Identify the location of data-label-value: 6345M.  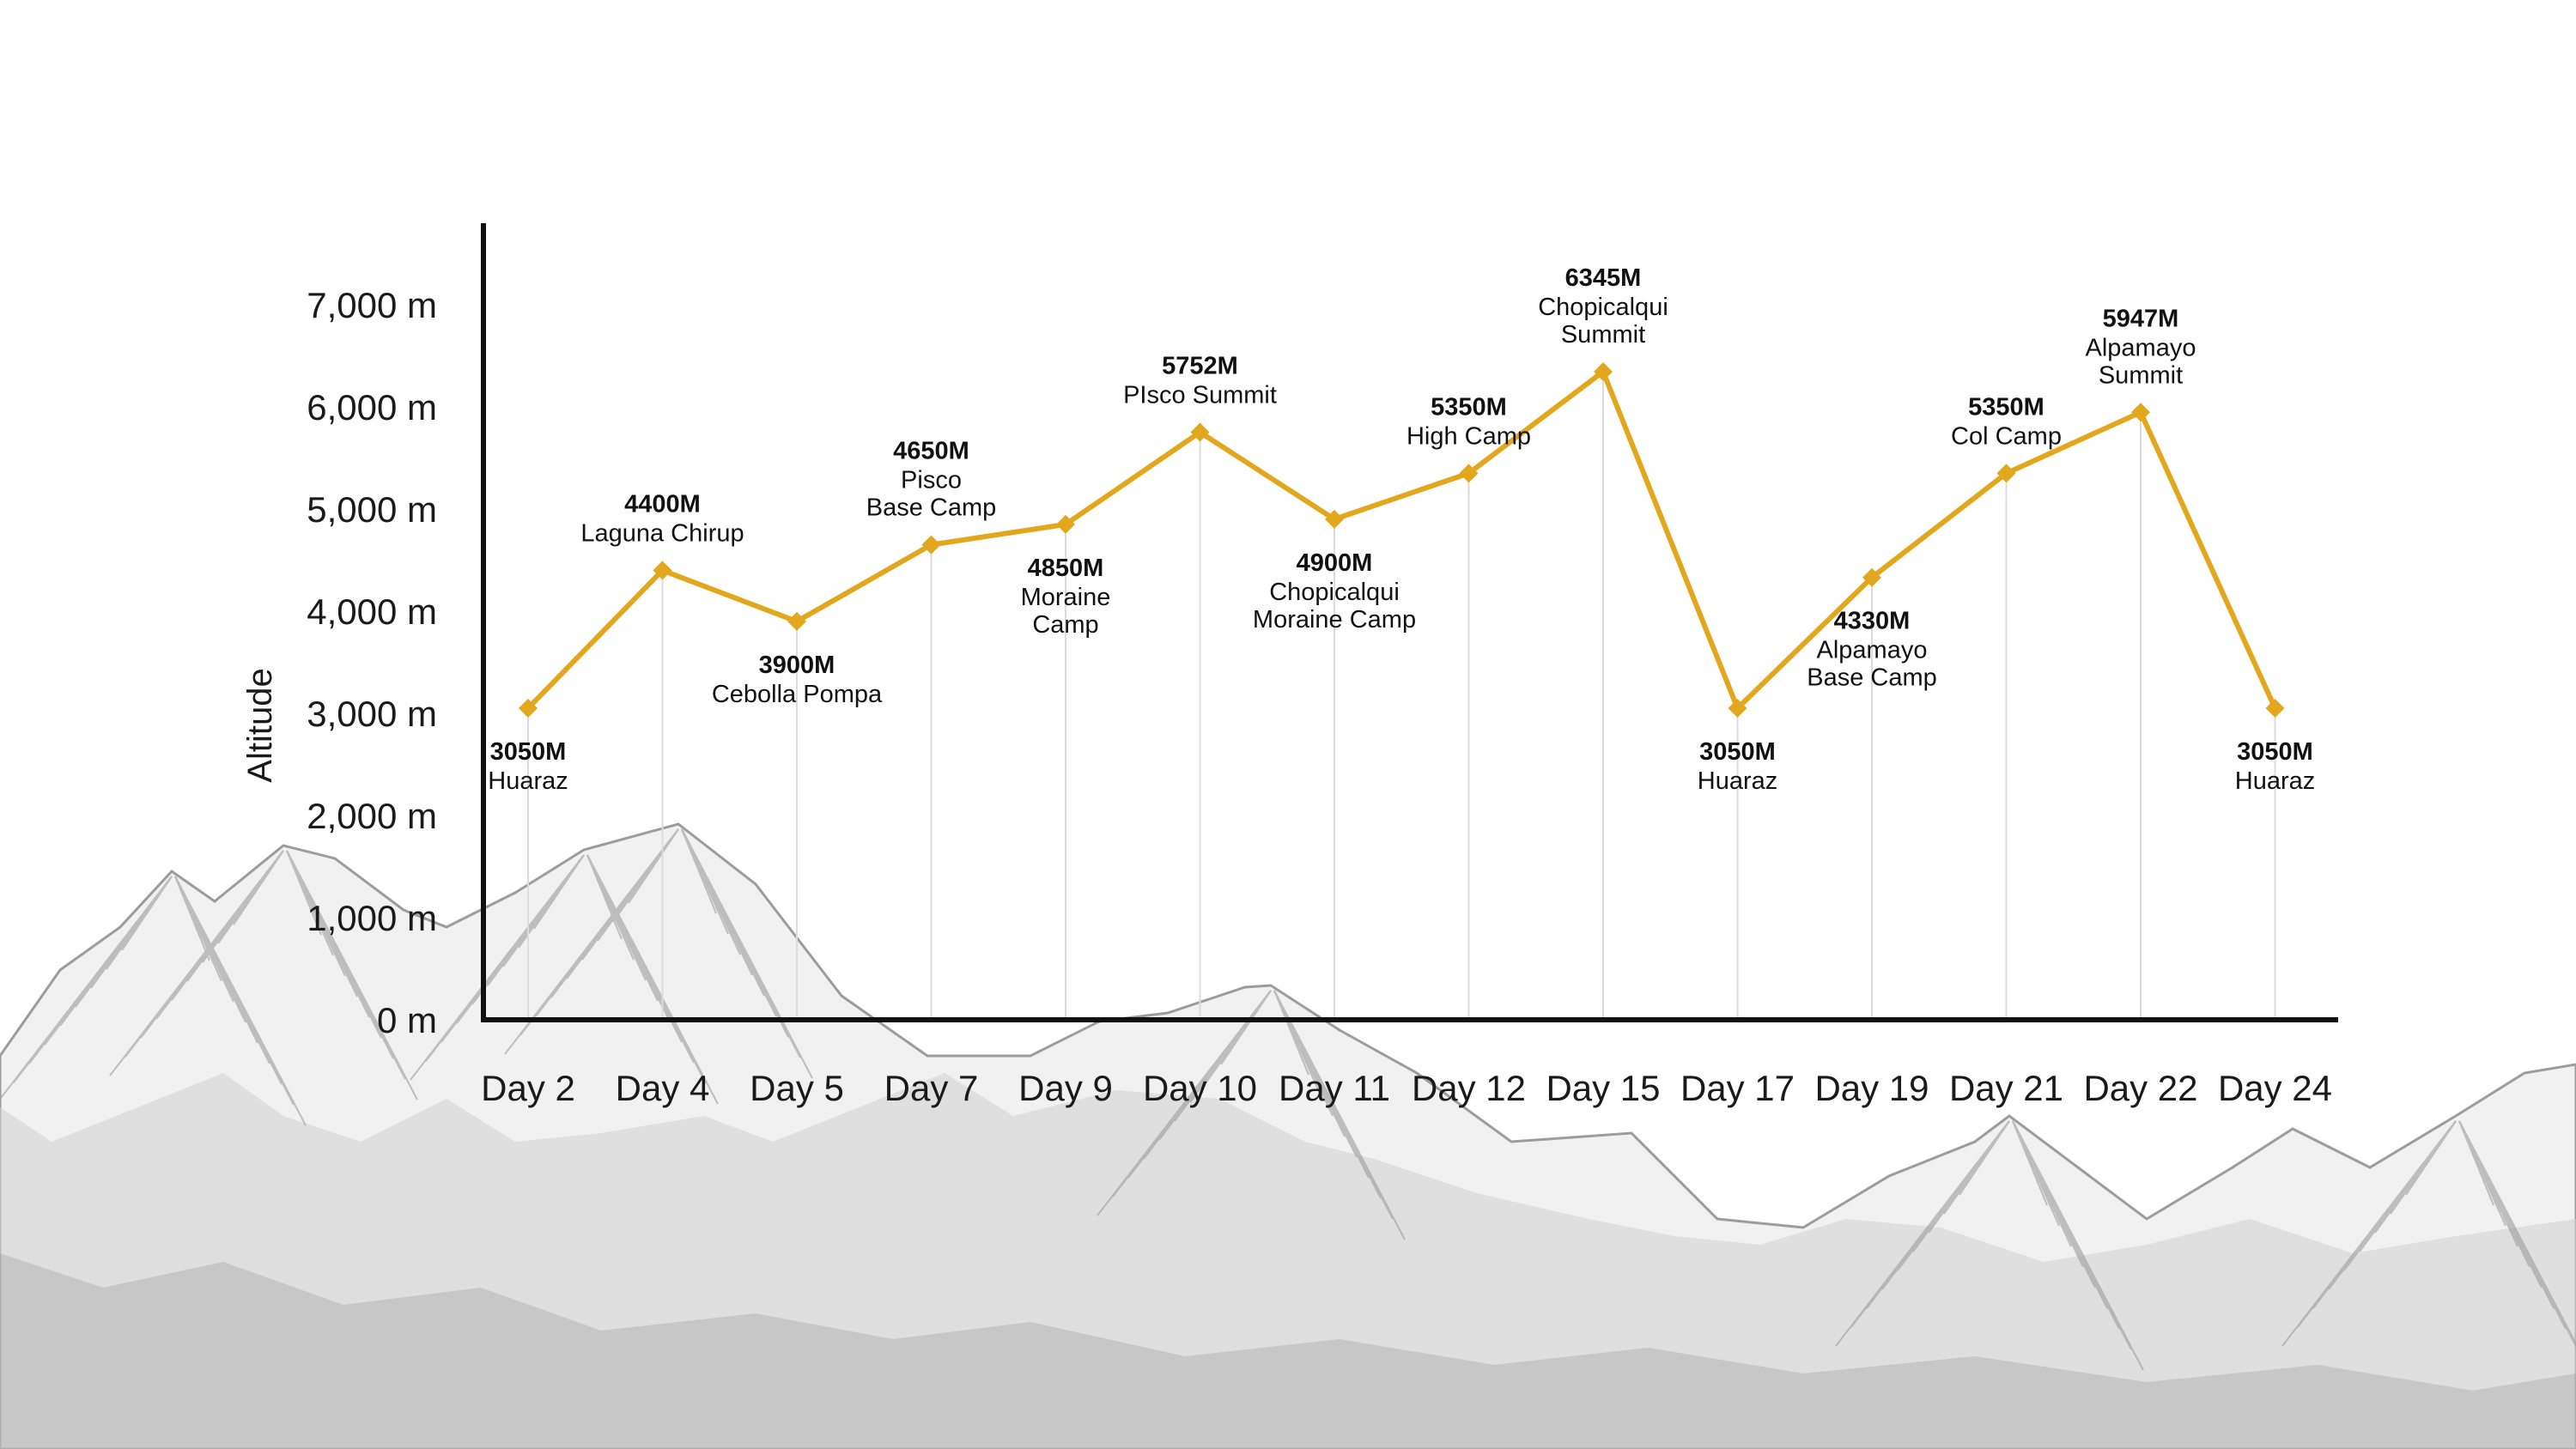
(1603, 278).